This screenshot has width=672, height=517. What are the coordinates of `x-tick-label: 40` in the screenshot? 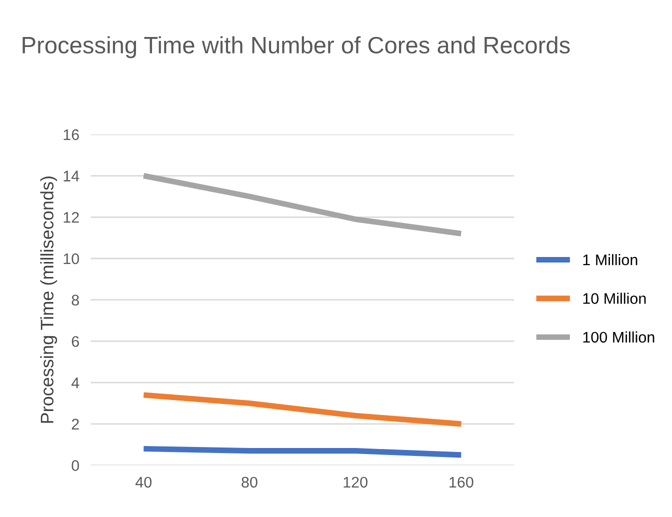 It's located at (143, 482).